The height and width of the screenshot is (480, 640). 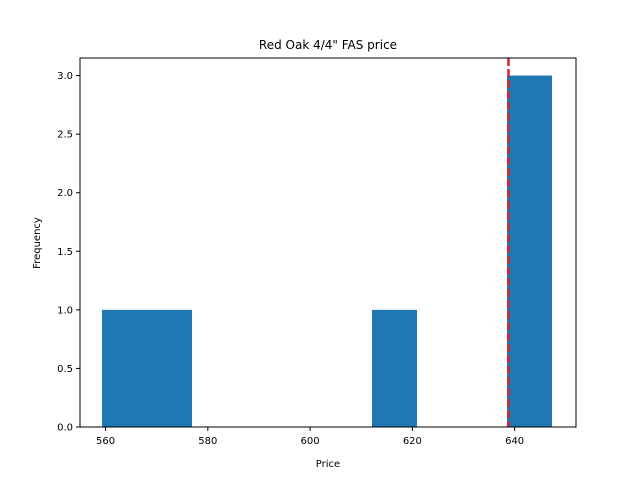 I want to click on x-tick-label: 620, so click(x=412, y=441).